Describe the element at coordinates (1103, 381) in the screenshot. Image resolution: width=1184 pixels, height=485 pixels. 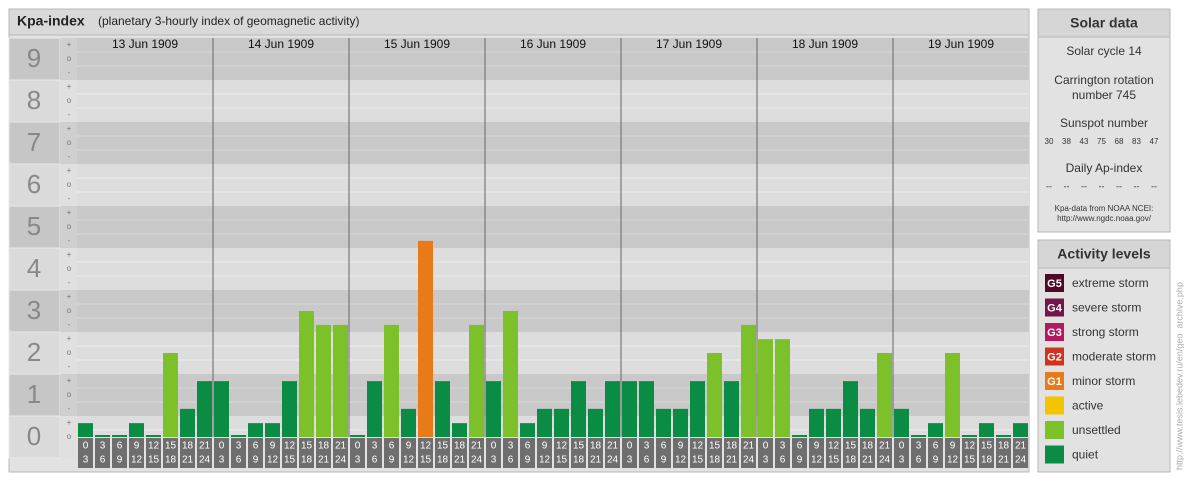
I see `level-name: minor storm` at that location.